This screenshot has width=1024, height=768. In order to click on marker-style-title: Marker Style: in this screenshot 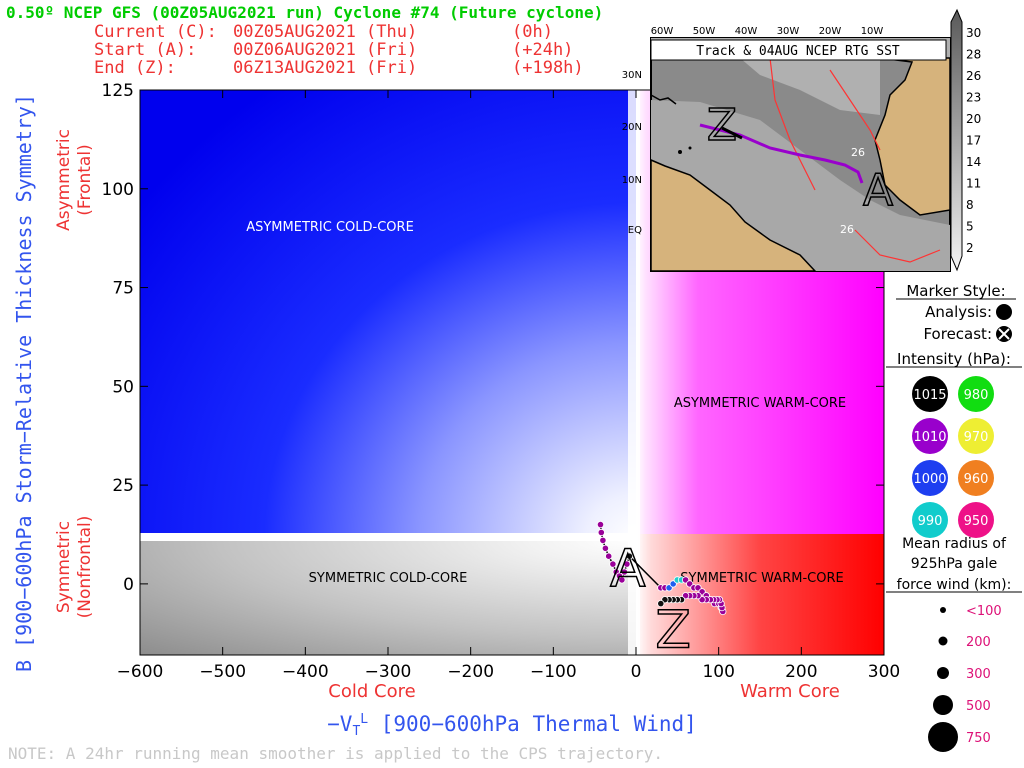, I will do `click(955, 291)`.